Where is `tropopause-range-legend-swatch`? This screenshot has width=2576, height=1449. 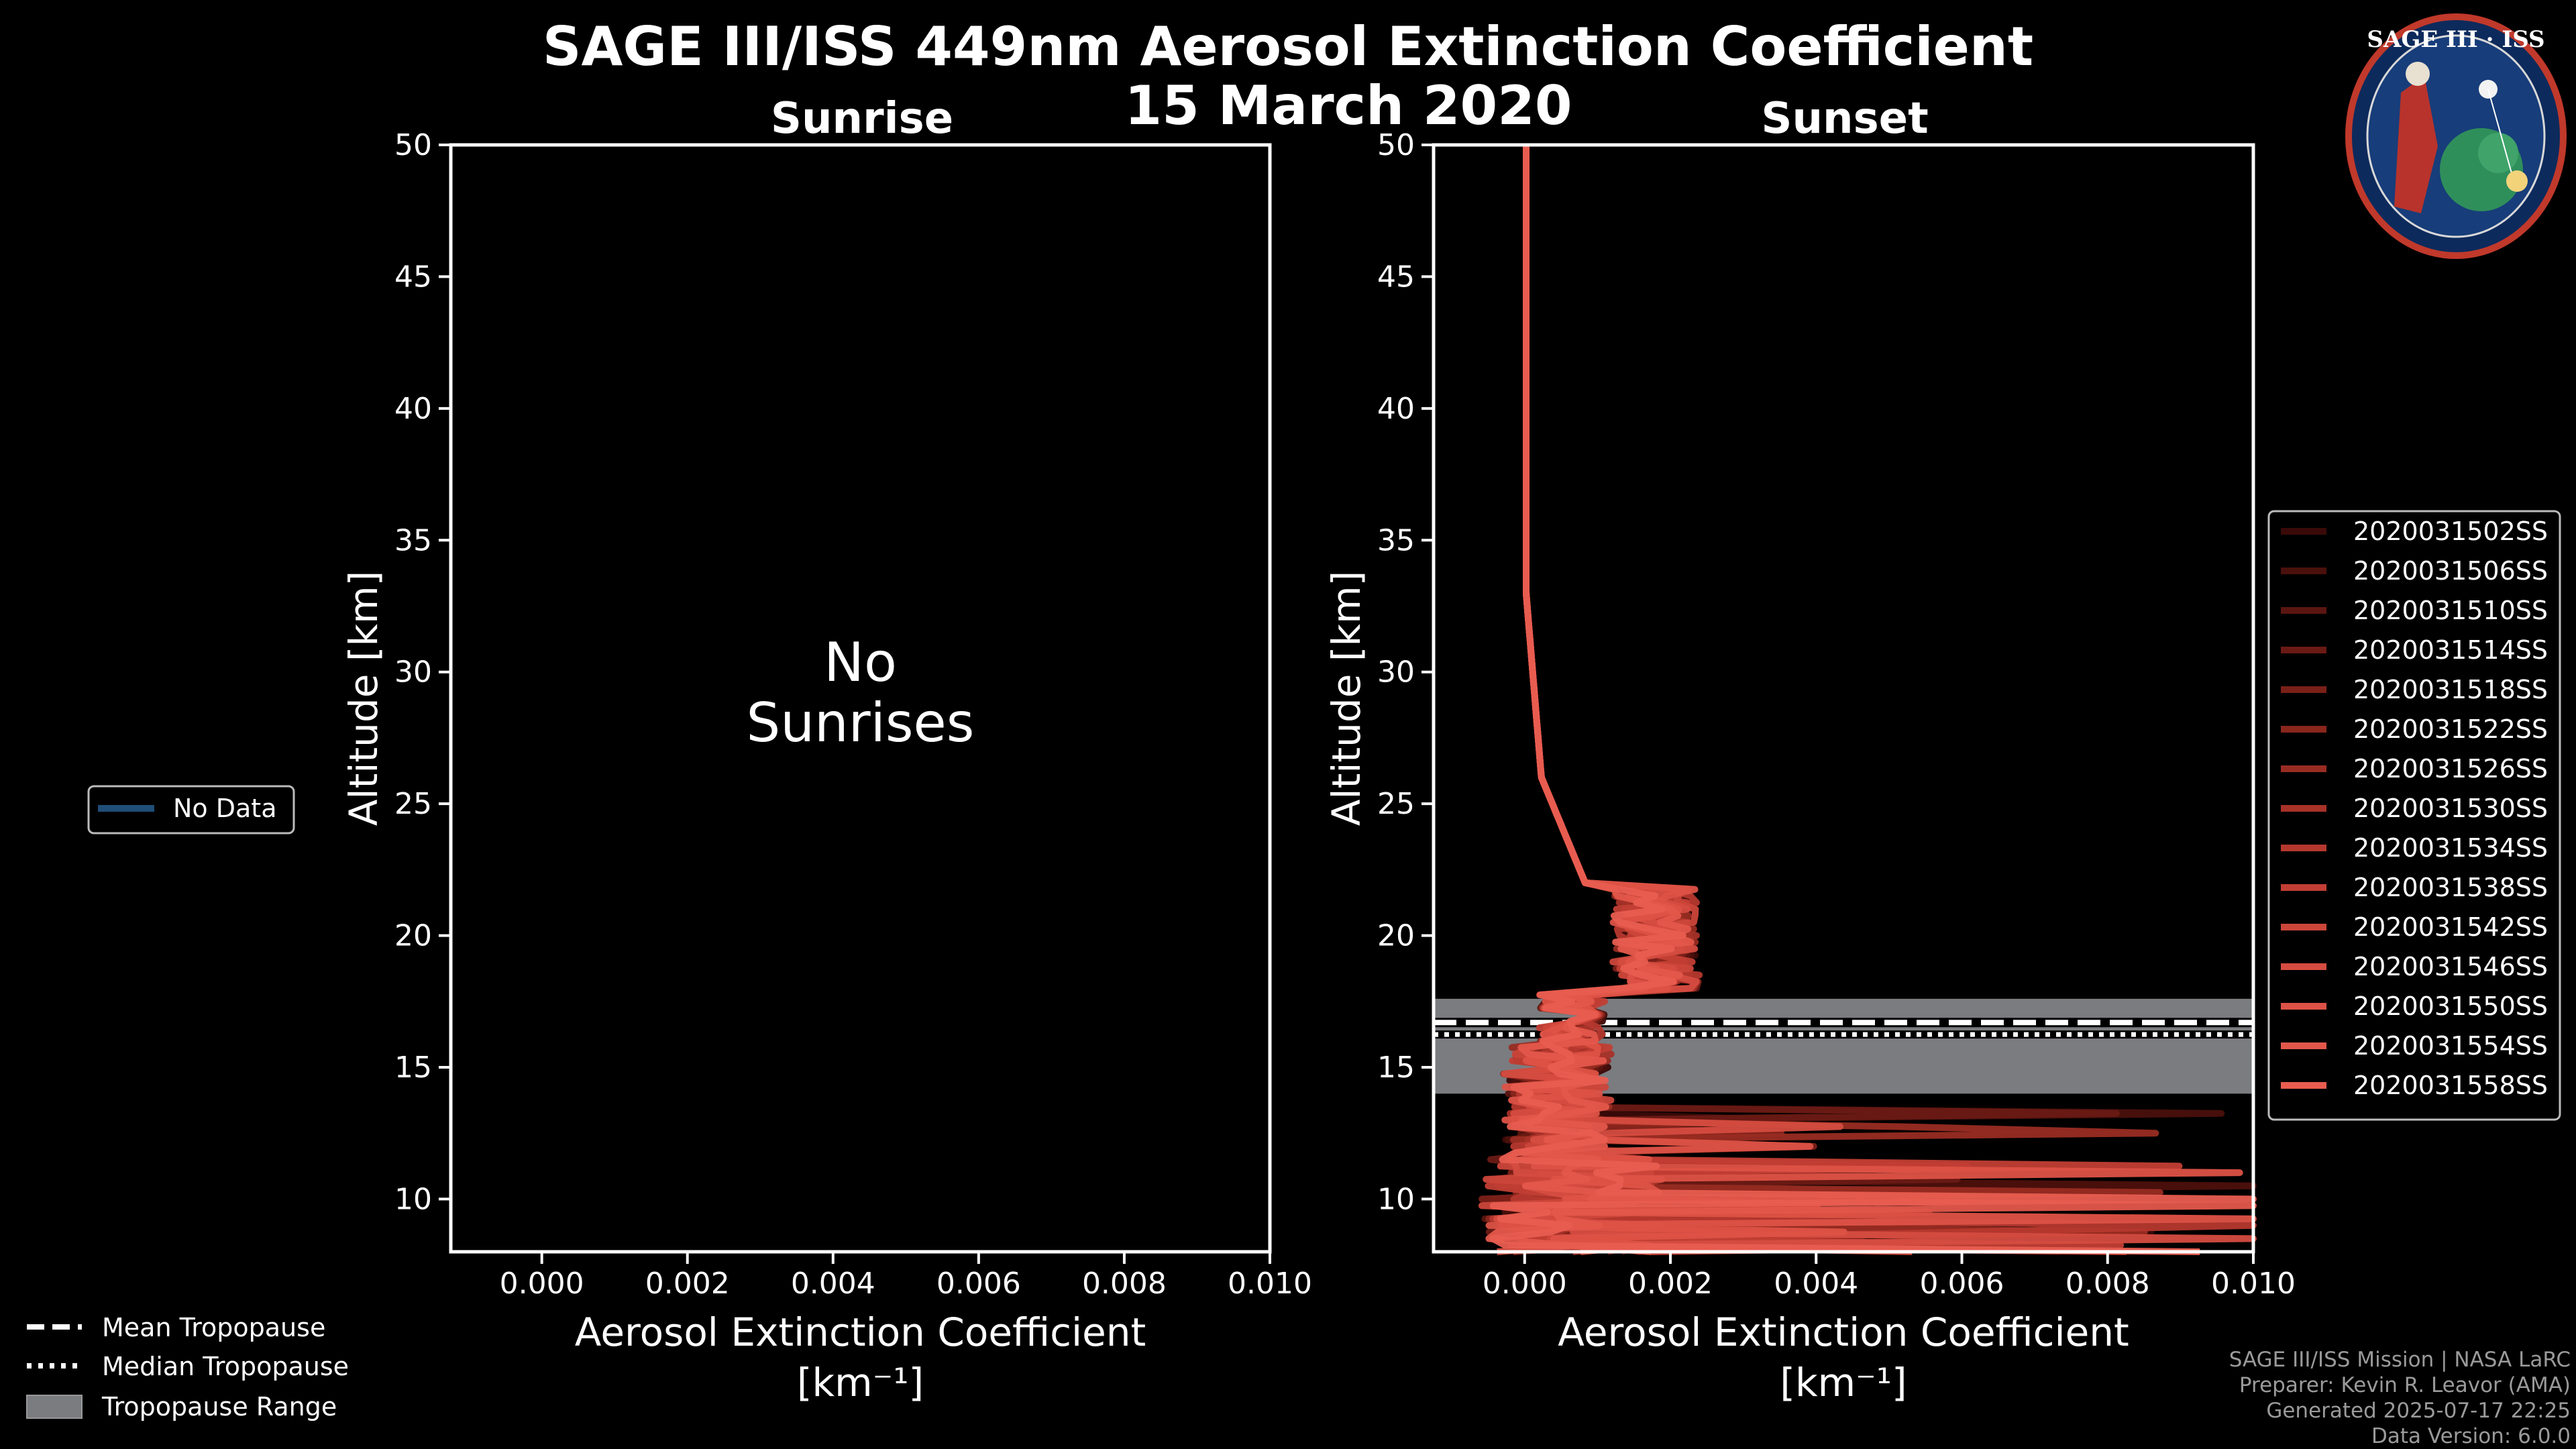
tropopause-range-legend-swatch is located at coordinates (54, 1407).